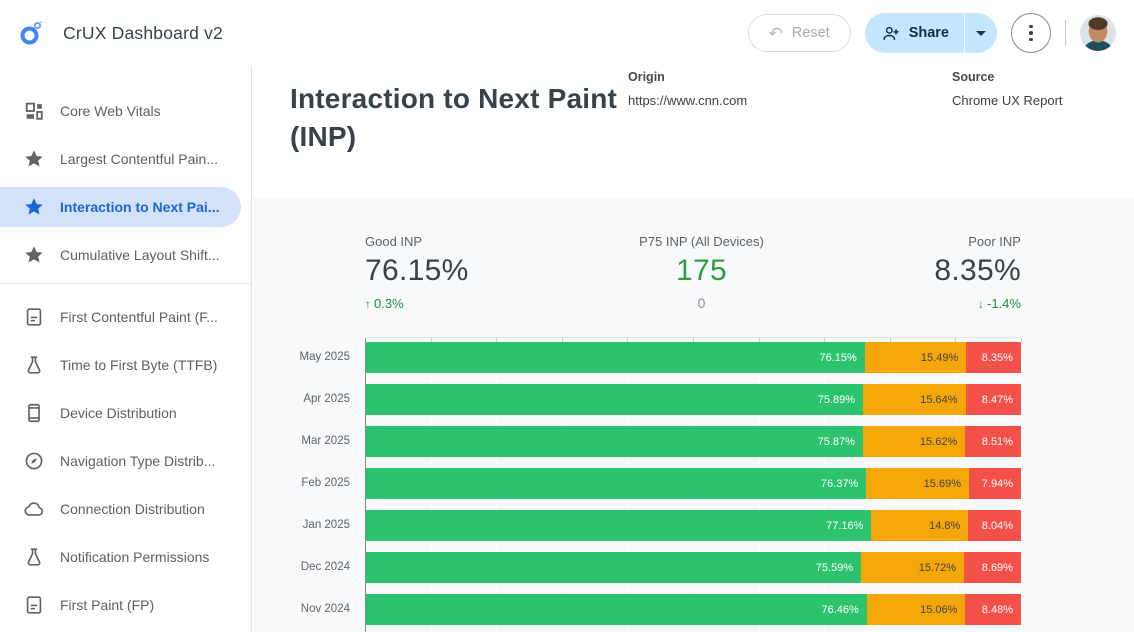 The width and height of the screenshot is (1134, 632). Describe the element at coordinates (1065, 33) in the screenshot. I see `header-divider` at that location.